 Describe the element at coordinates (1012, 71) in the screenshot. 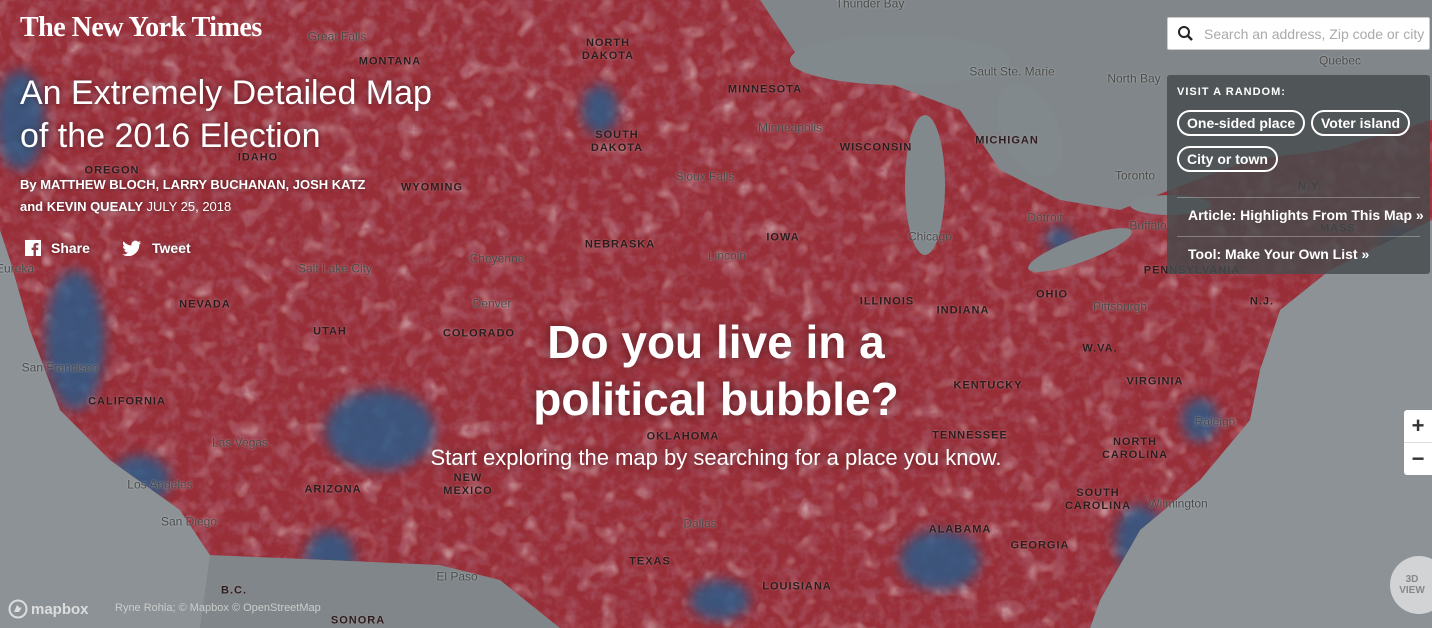

I see `city-label: Sault Ste. Marie` at that location.